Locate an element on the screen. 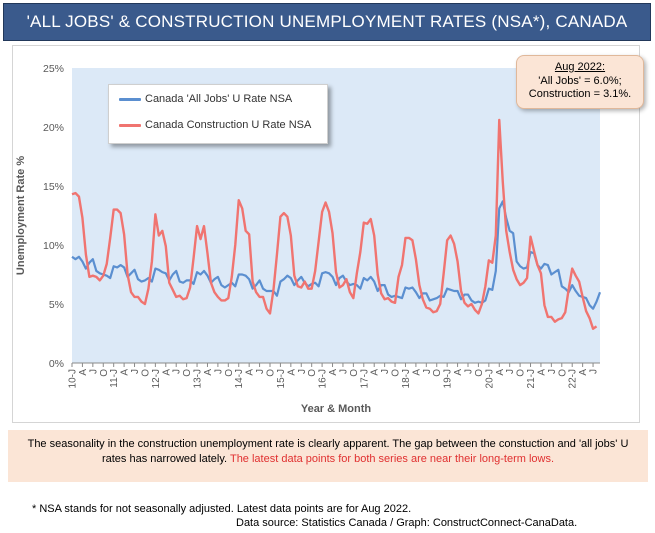 The height and width of the screenshot is (533, 655). y-tick-label: 10% is located at coordinates (53, 246).